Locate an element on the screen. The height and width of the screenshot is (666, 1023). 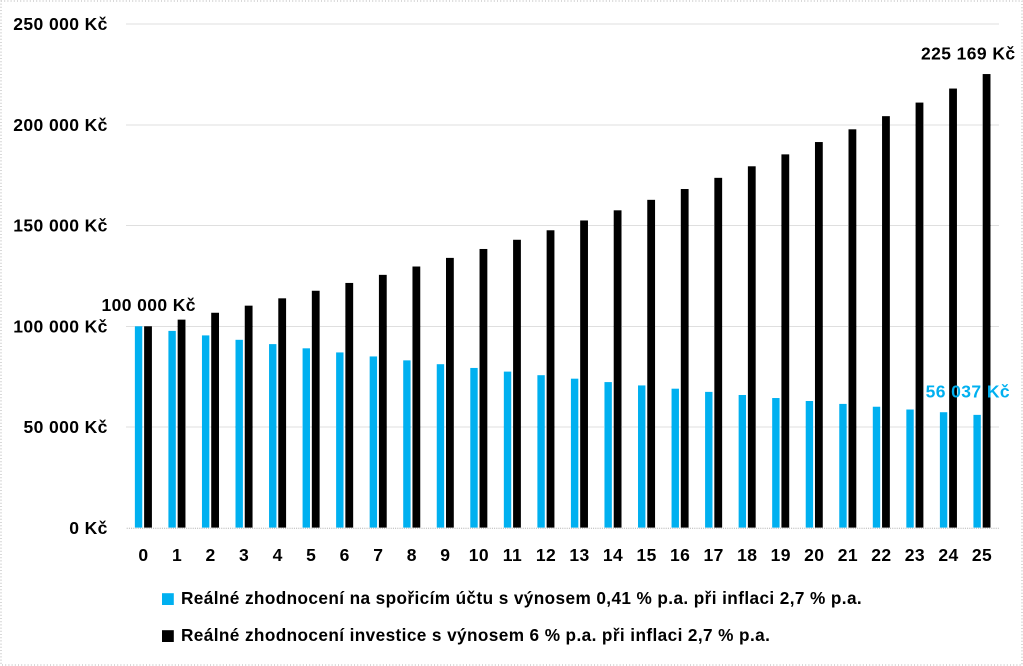
svg-text: 23 is located at coordinates (915, 555).